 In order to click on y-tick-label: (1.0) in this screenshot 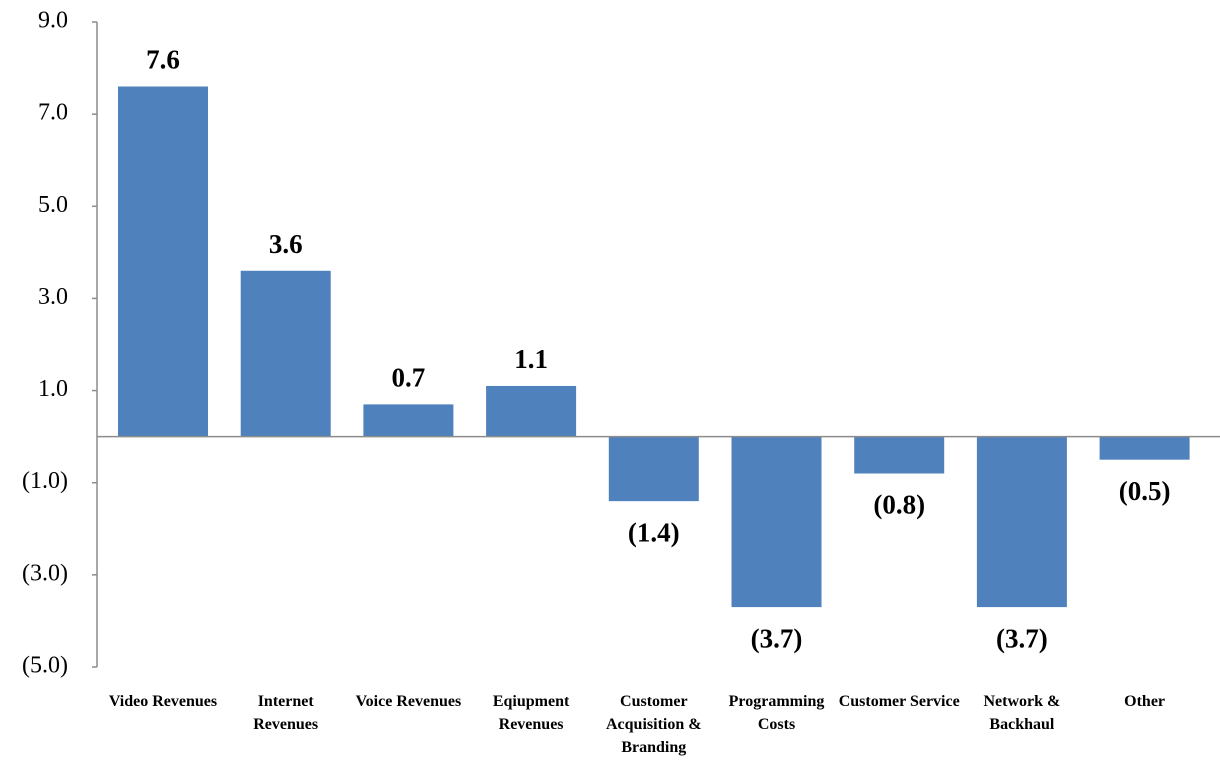, I will do `click(45, 481)`.